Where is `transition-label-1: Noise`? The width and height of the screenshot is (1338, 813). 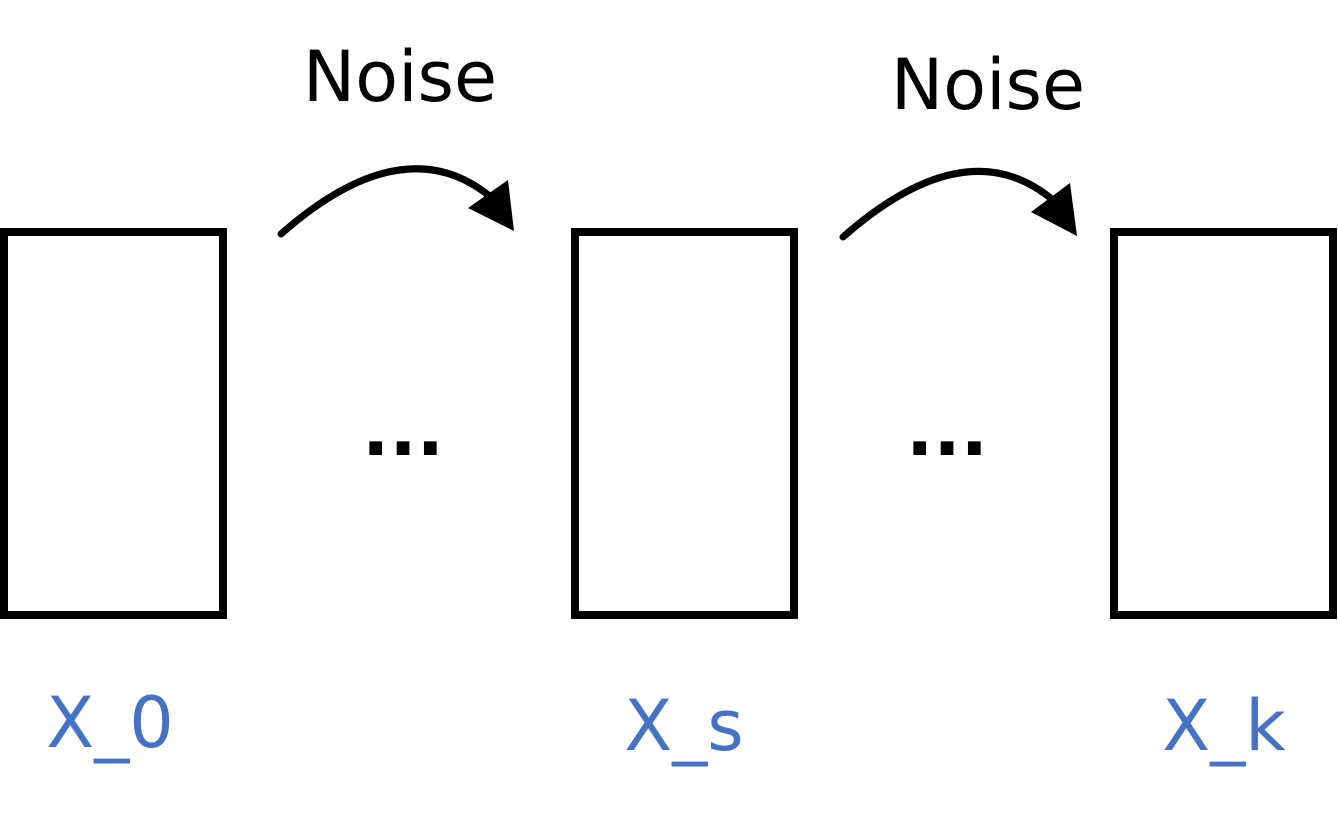
transition-label-1: Noise is located at coordinates (400, 77).